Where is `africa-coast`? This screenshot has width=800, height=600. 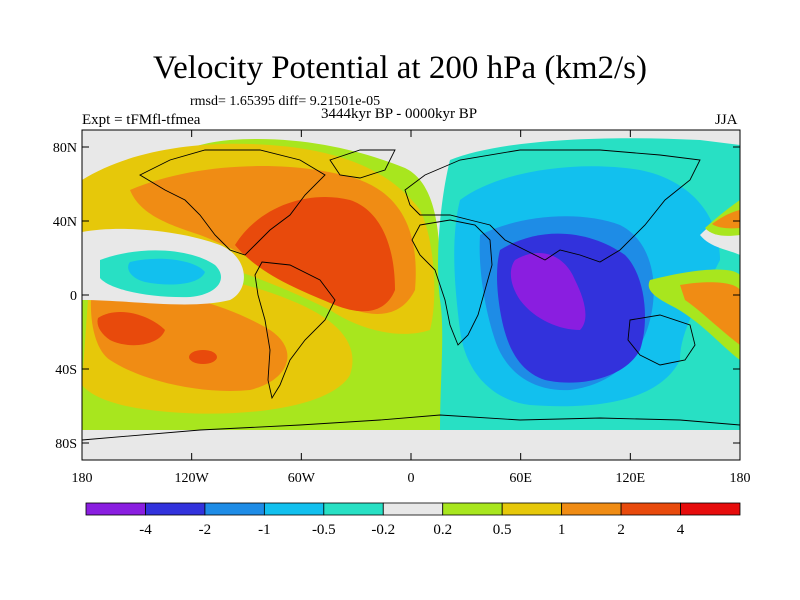 africa-coast is located at coordinates (452, 282).